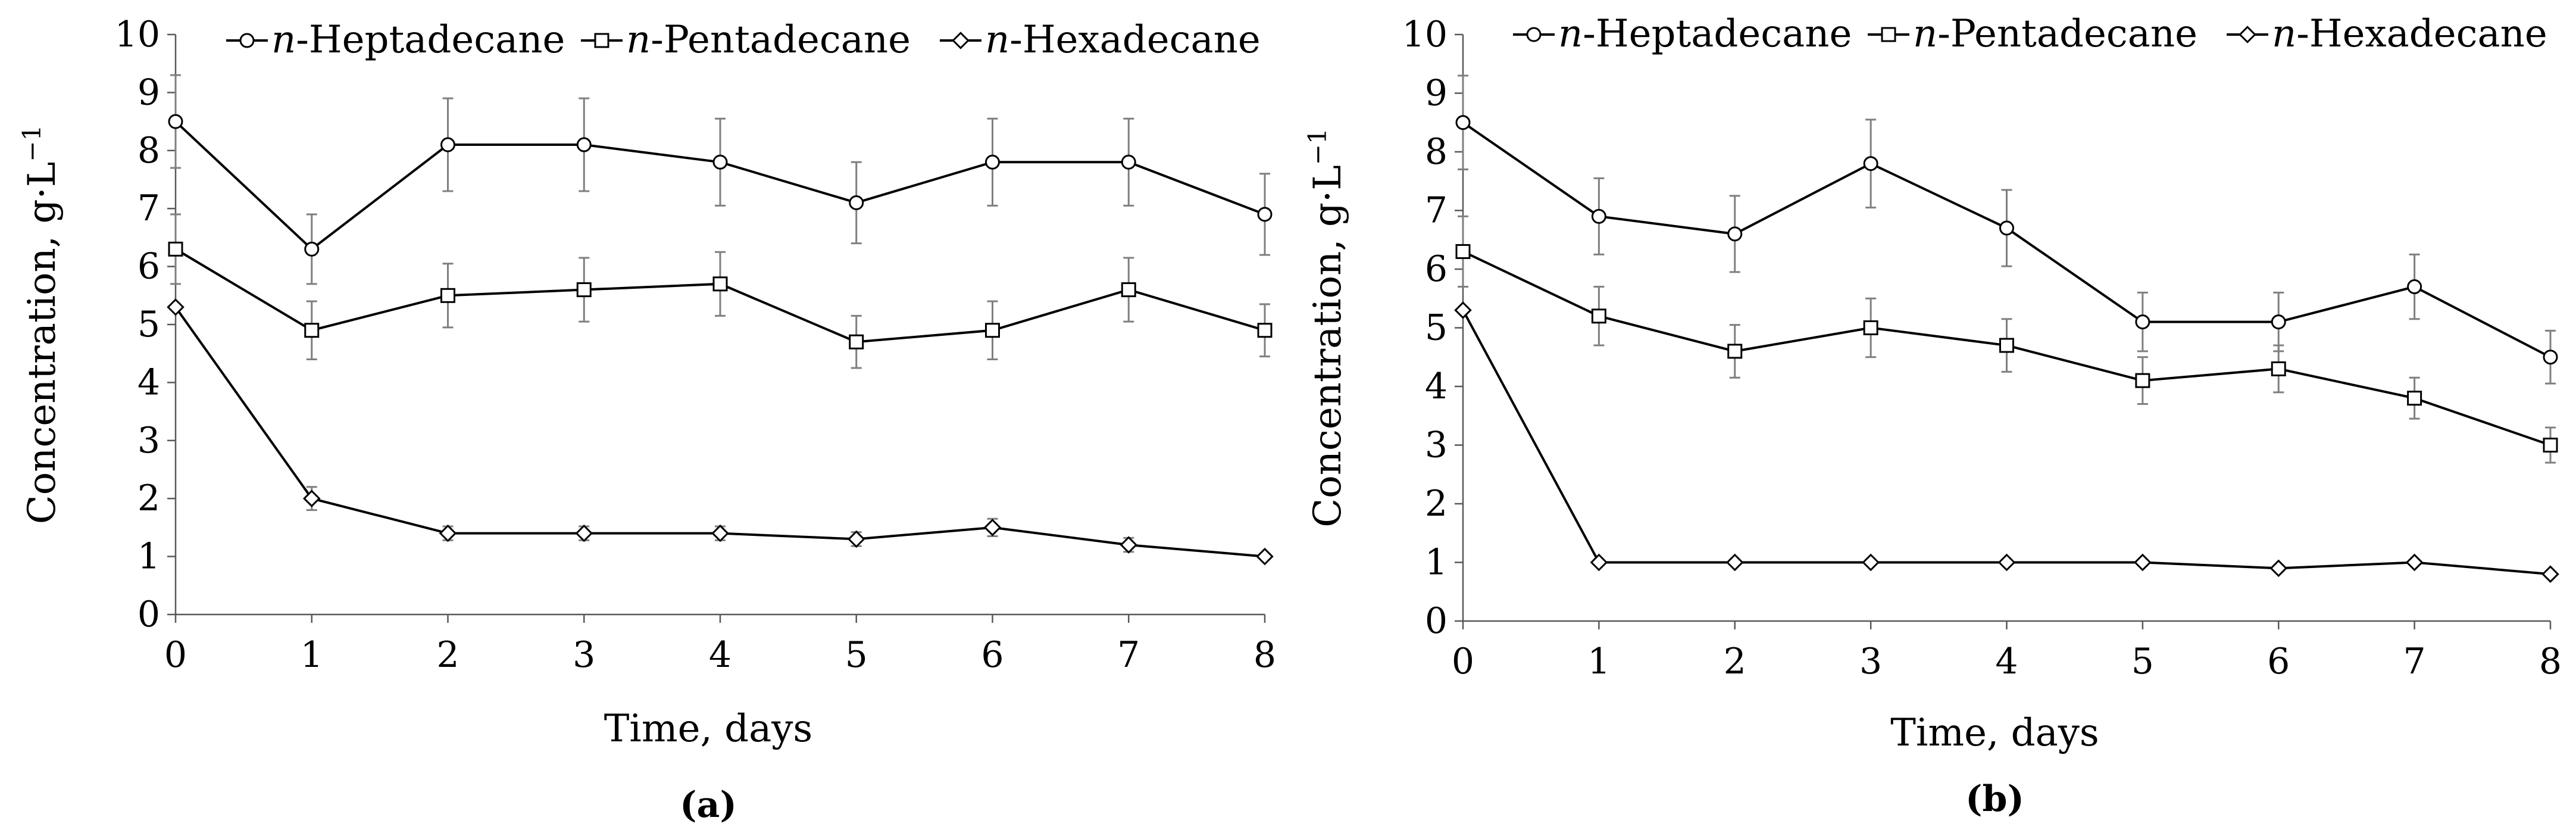 This screenshot has height=836, width=2576. Describe the element at coordinates (148, 440) in the screenshot. I see `panel-a-y-tick-label: 3` at that location.